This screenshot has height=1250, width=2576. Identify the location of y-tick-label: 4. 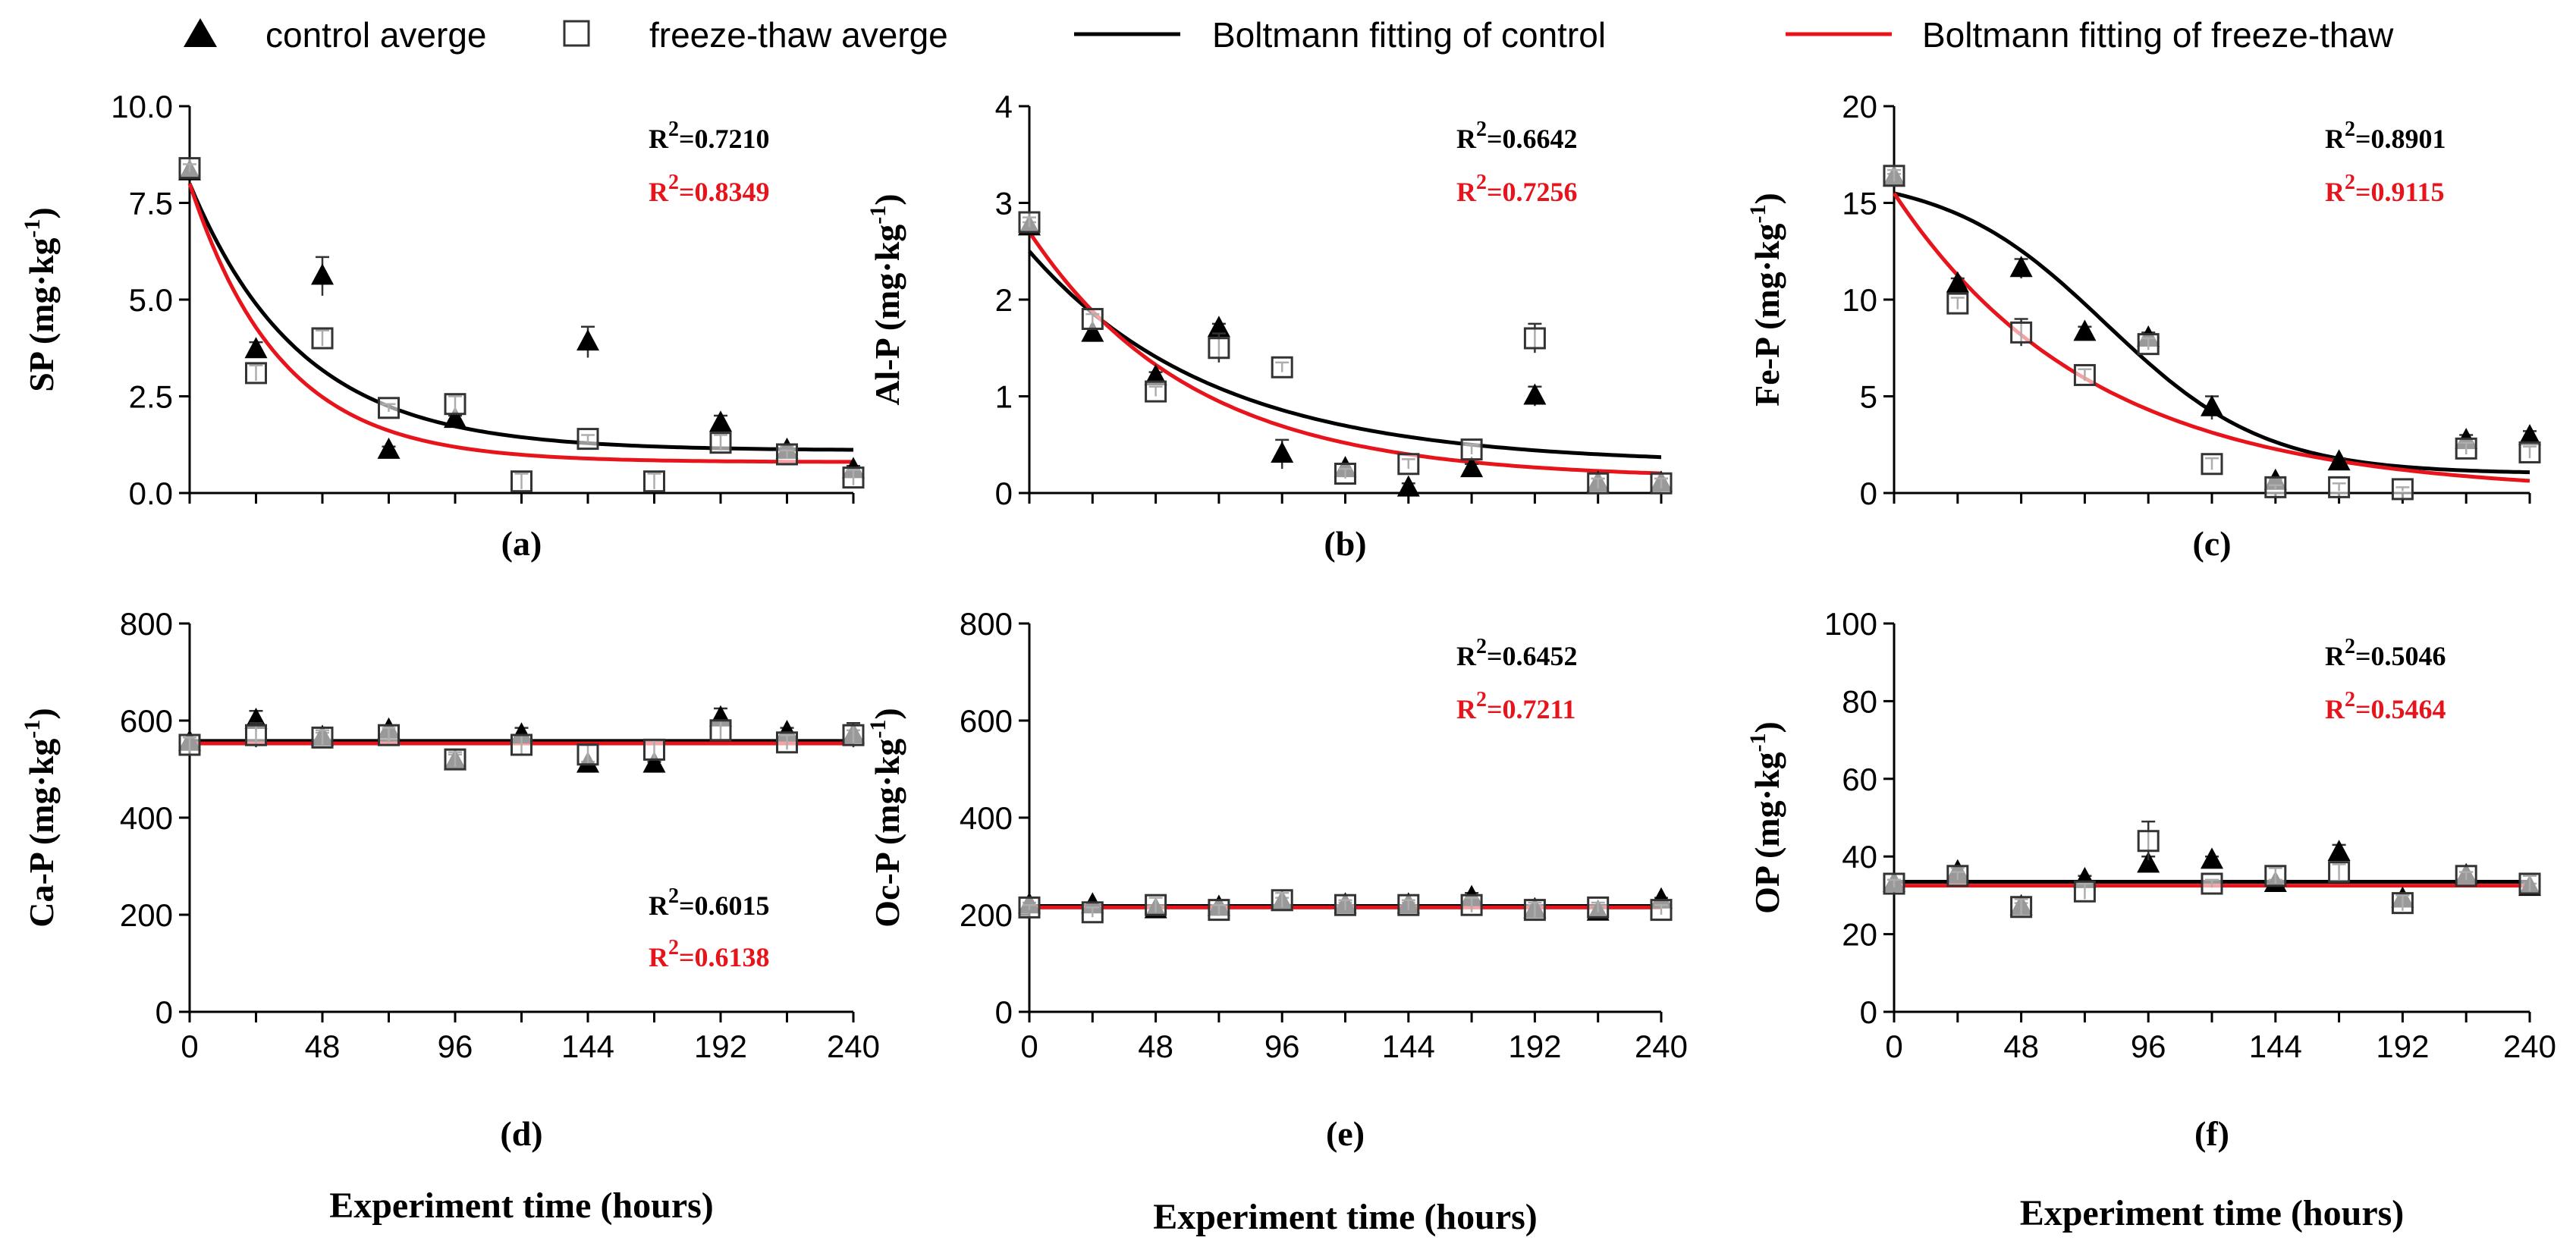
(1004, 107).